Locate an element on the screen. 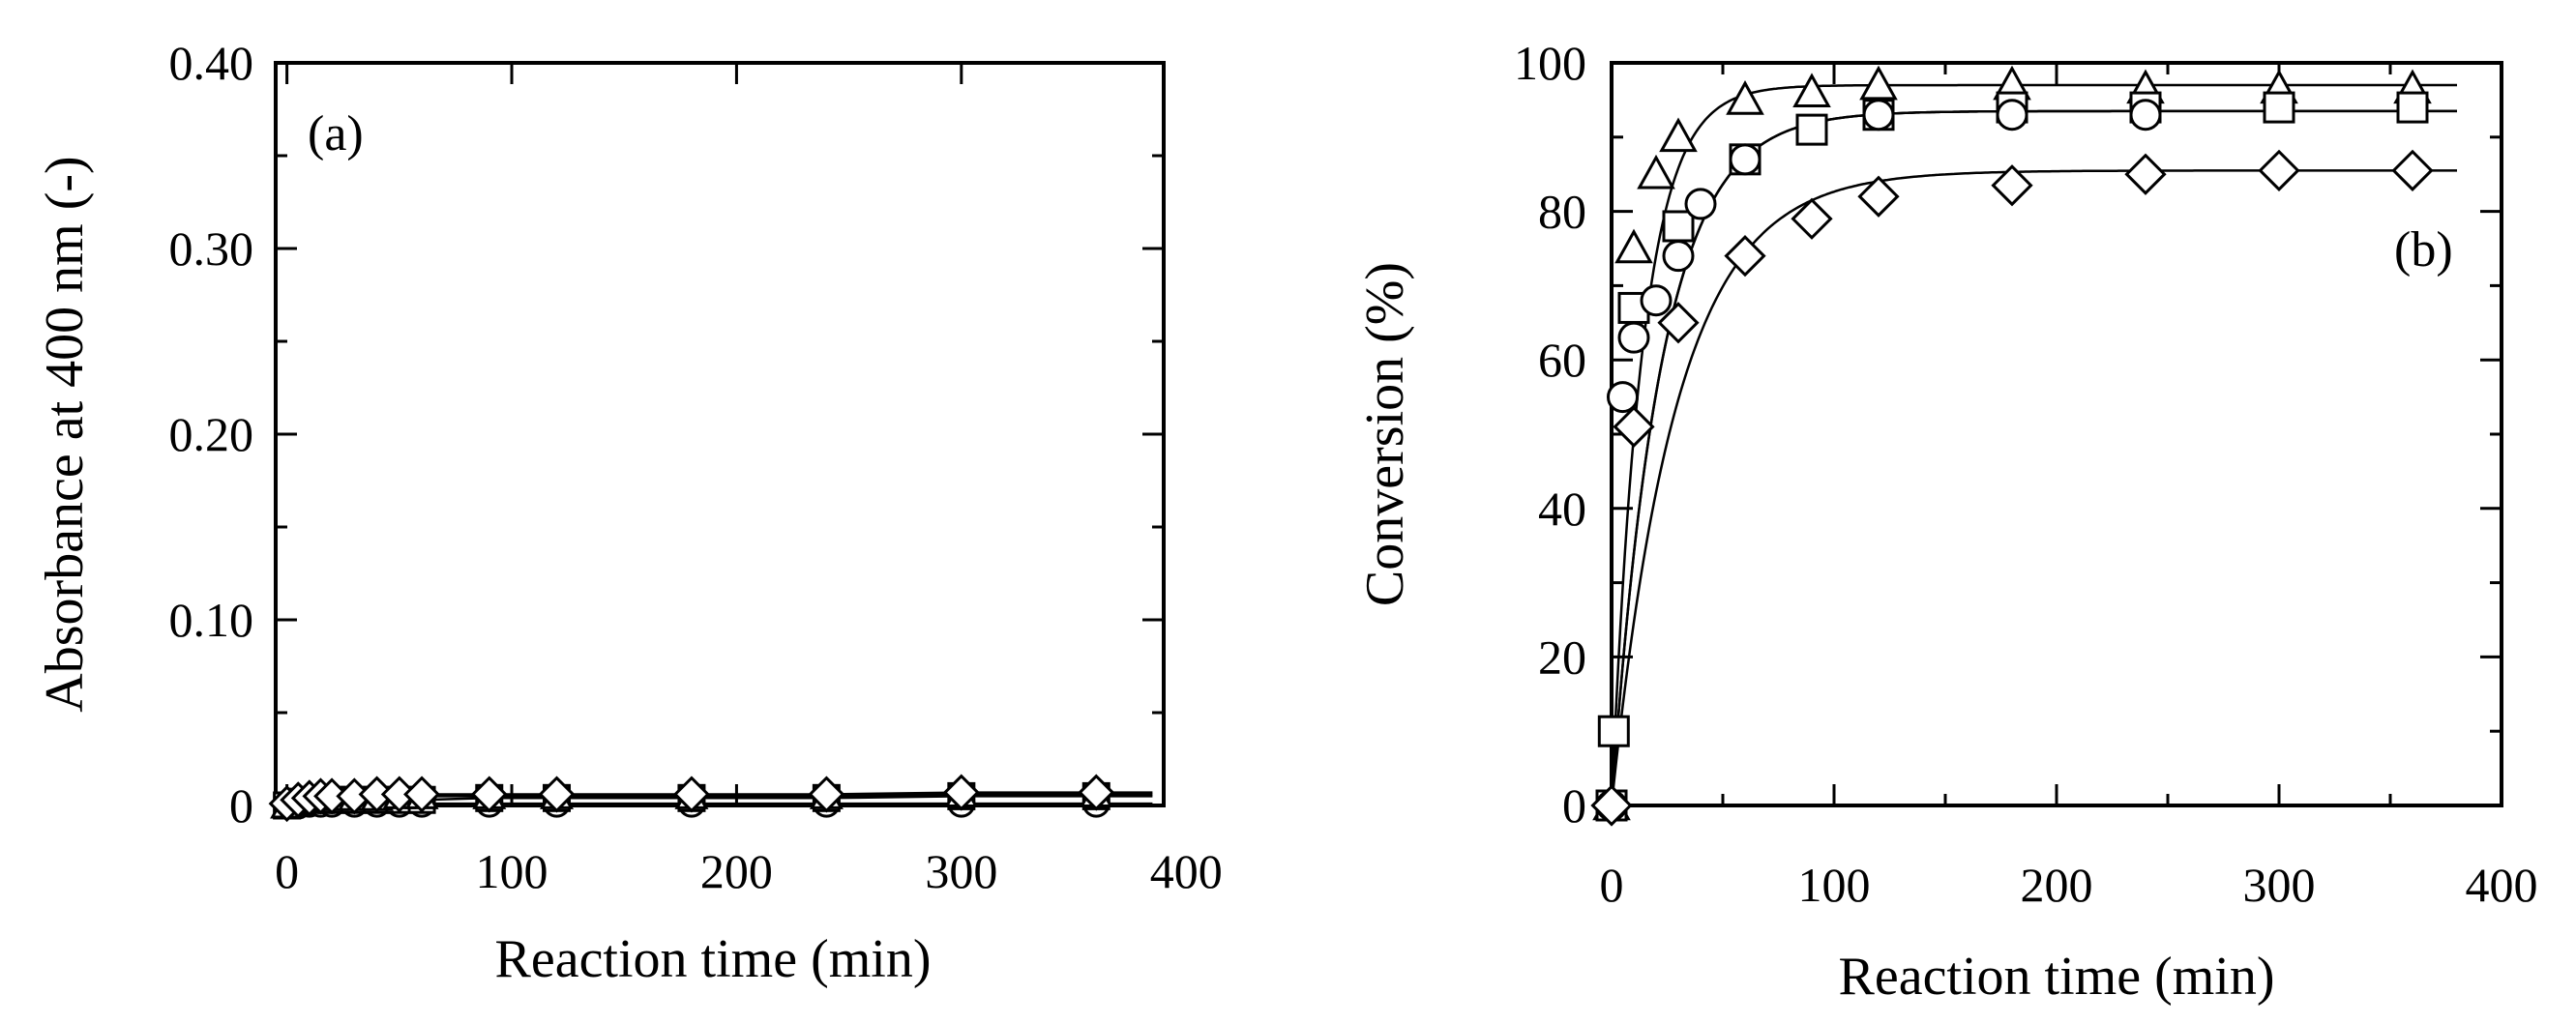 This screenshot has height=1024, width=2576. y-tick-labels-a: 0 0.10 0.20 0.30 0.40 is located at coordinates (211, 434).